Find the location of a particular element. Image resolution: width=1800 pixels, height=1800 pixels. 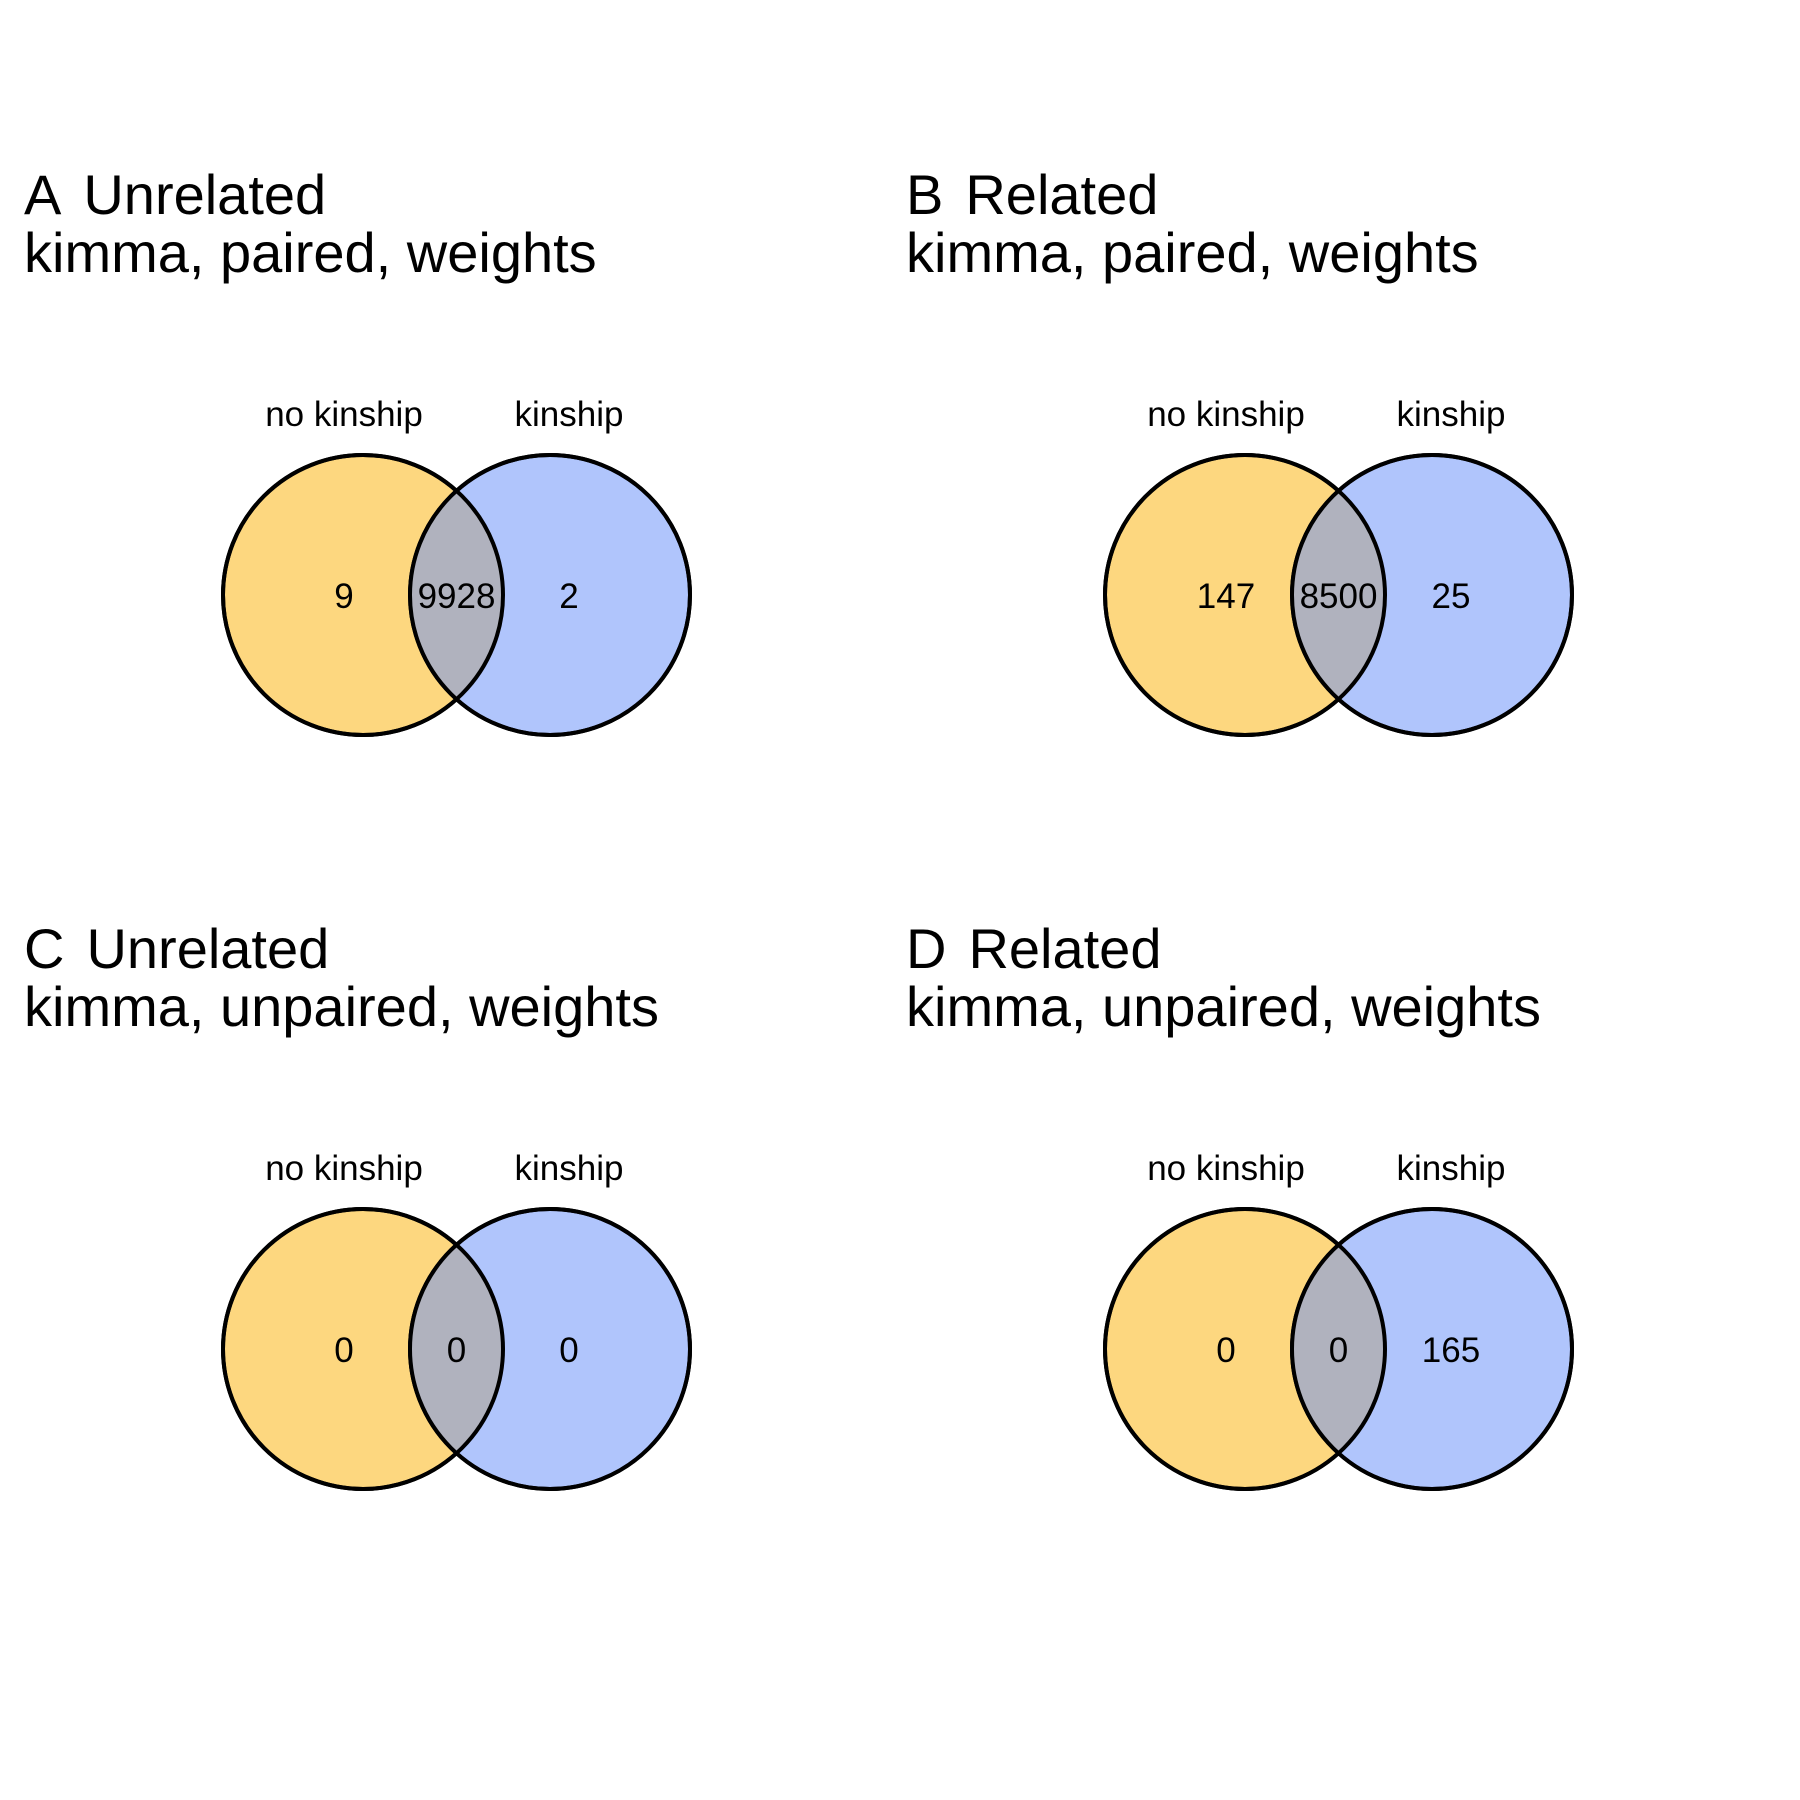

only-a-count: 9 is located at coordinates (343, 596).